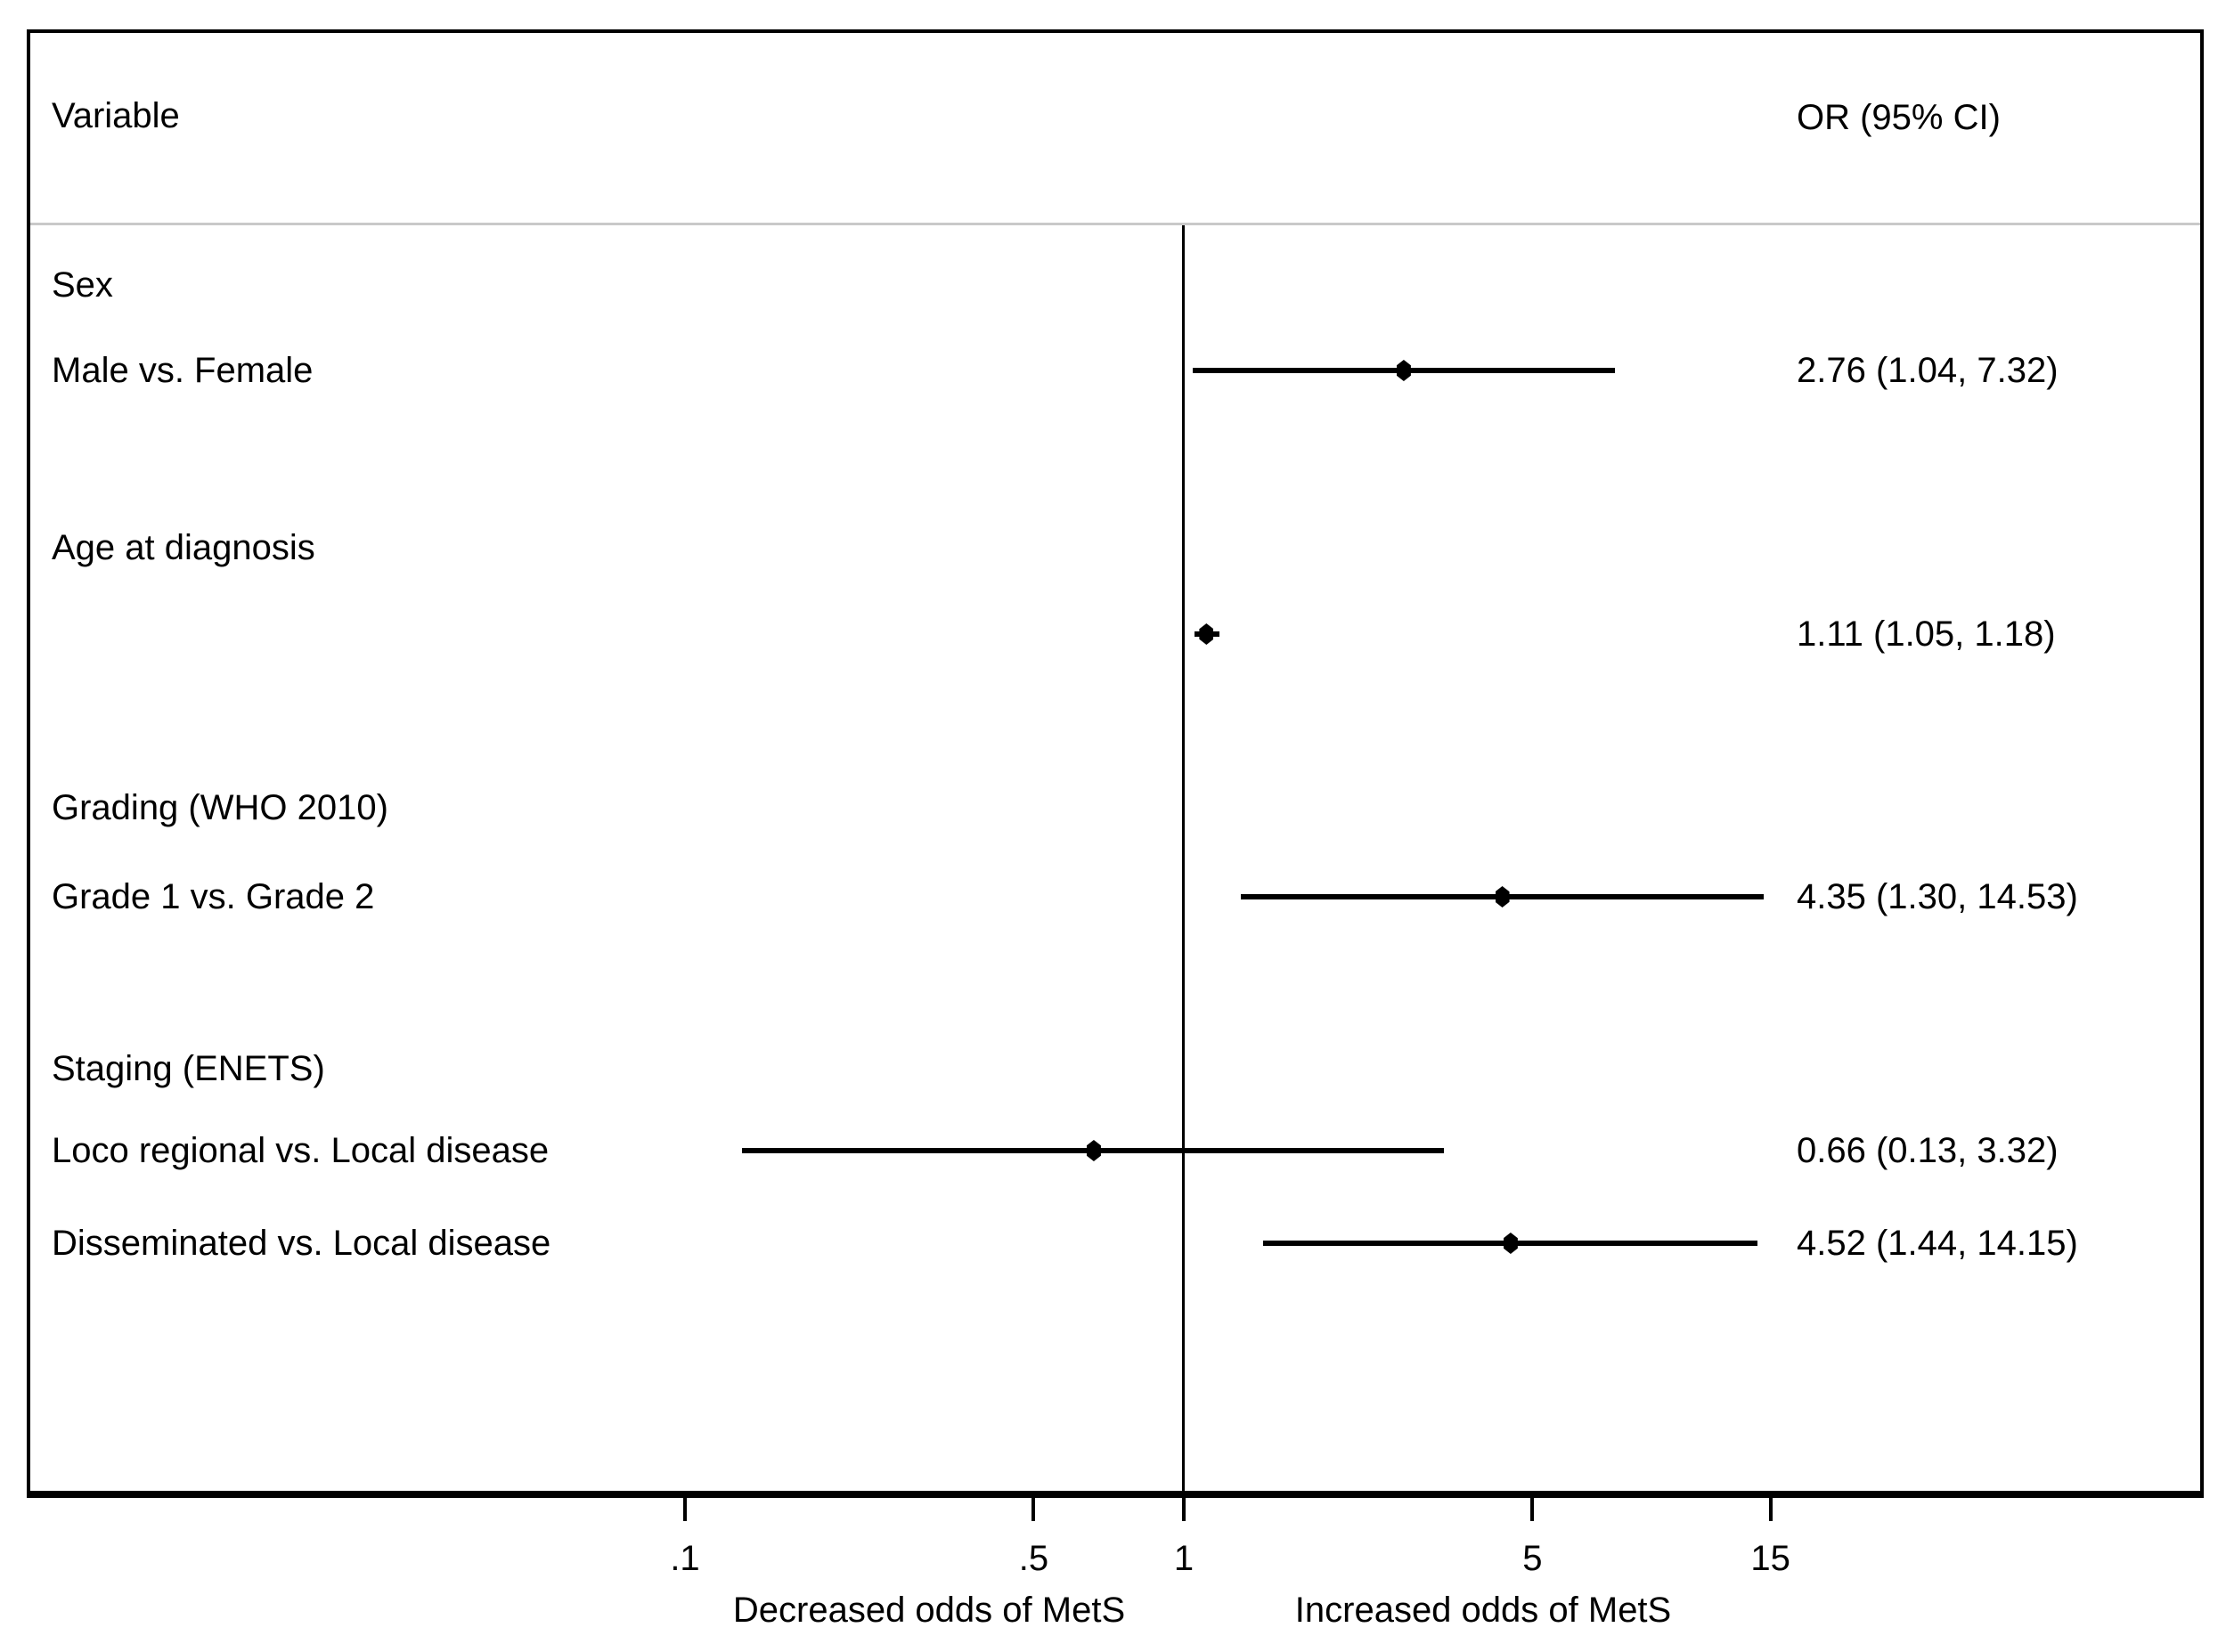 This screenshot has height=1652, width=2226. I want to click on row-label: Grade 1 vs. Grade 2, so click(214, 896).